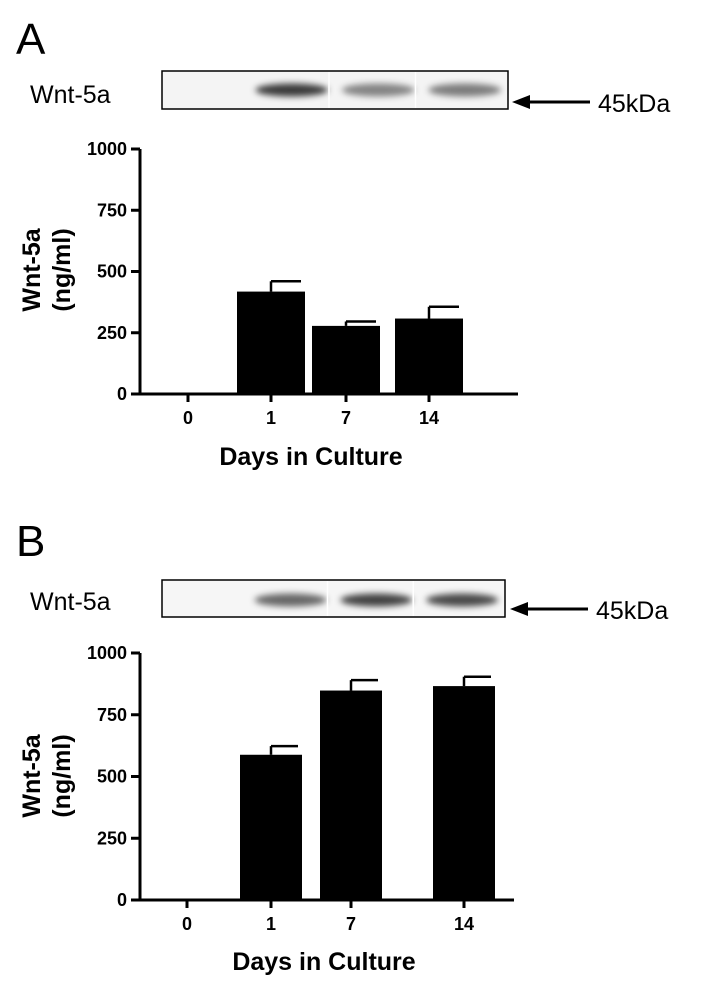  I want to click on blot-a-label: Wnt-5a, so click(70, 95).